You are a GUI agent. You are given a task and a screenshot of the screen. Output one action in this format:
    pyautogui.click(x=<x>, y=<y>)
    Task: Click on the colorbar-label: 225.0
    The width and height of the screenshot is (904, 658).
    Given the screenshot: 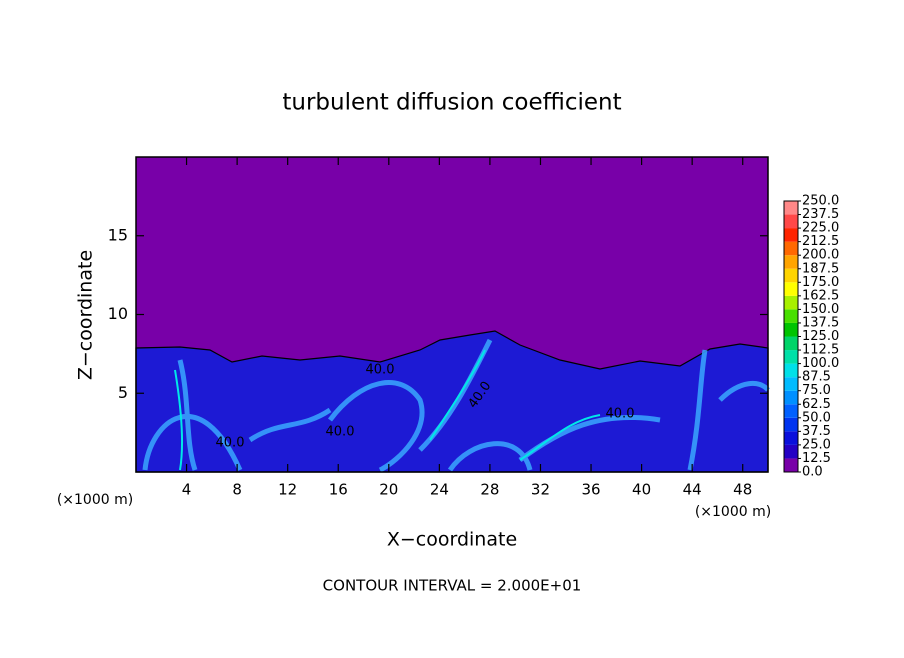 What is the action you would take?
    pyautogui.click(x=820, y=228)
    